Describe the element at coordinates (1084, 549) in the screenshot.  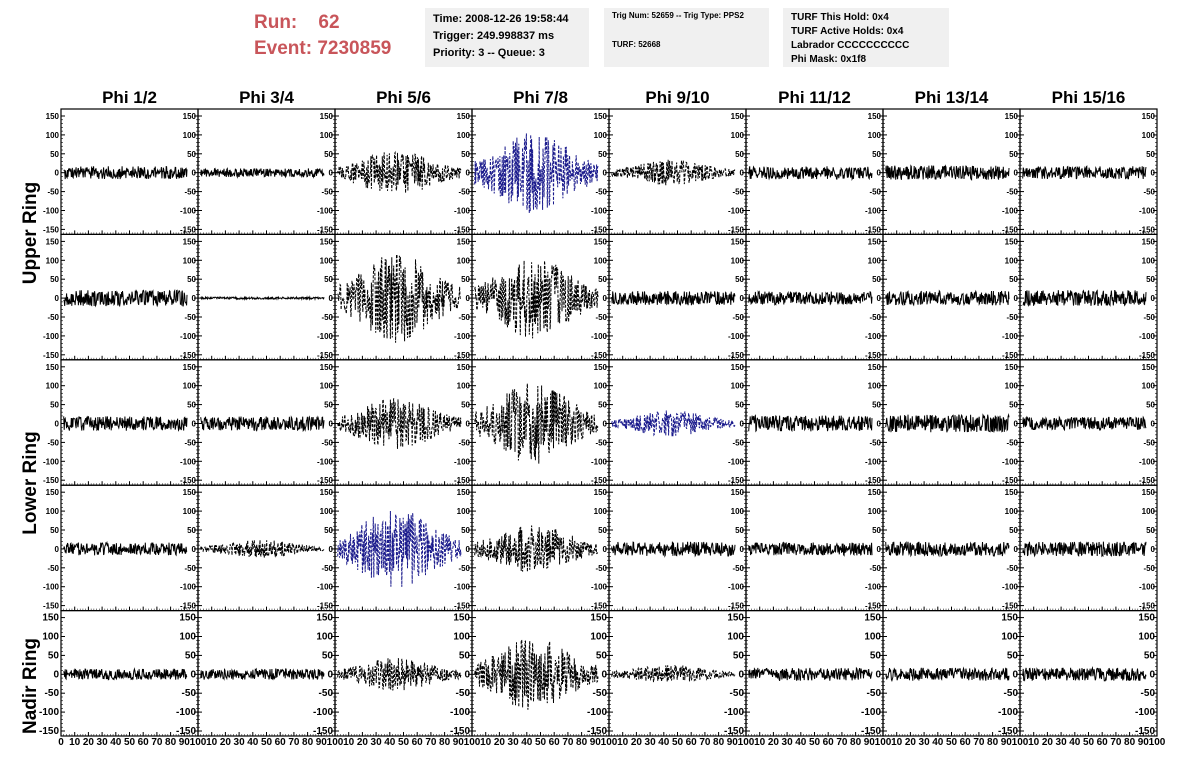
I see `waveform-trace-r3c7` at that location.